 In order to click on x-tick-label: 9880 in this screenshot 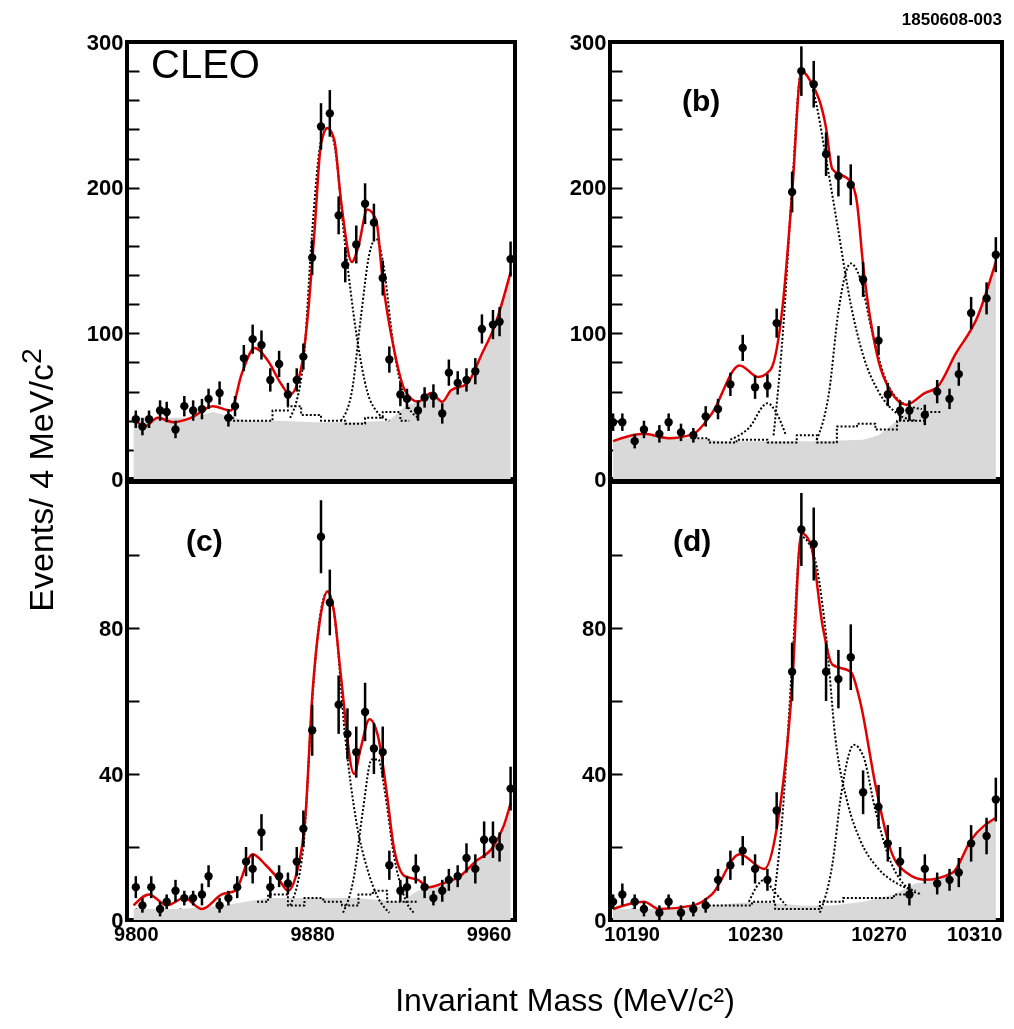, I will do `click(312, 933)`.